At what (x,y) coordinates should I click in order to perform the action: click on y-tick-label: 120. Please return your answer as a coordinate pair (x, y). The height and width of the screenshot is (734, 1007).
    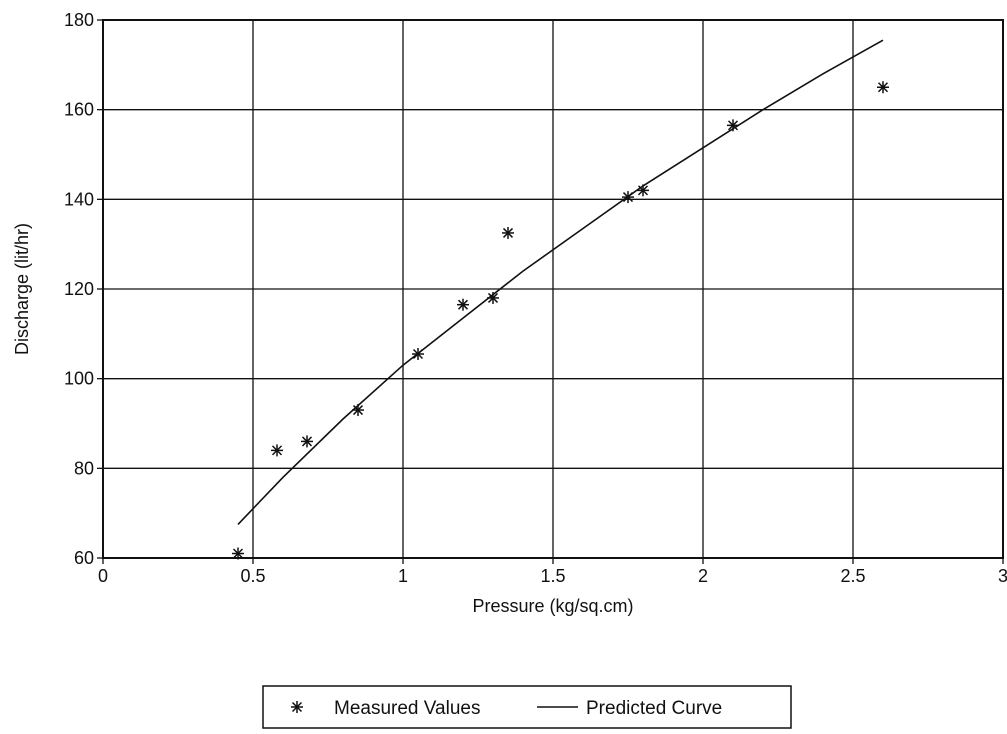
    Looking at the image, I should click on (79, 289).